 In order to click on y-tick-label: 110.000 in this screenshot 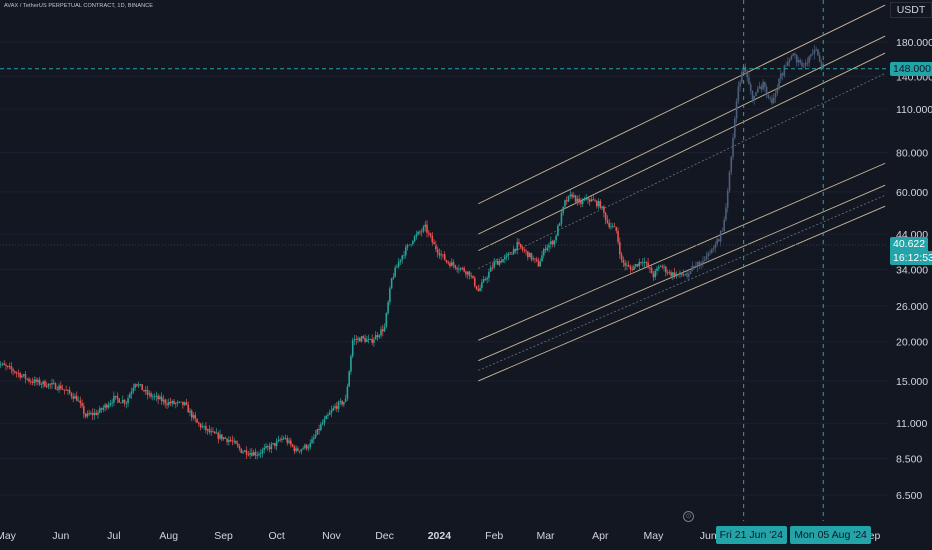, I will do `click(914, 110)`.